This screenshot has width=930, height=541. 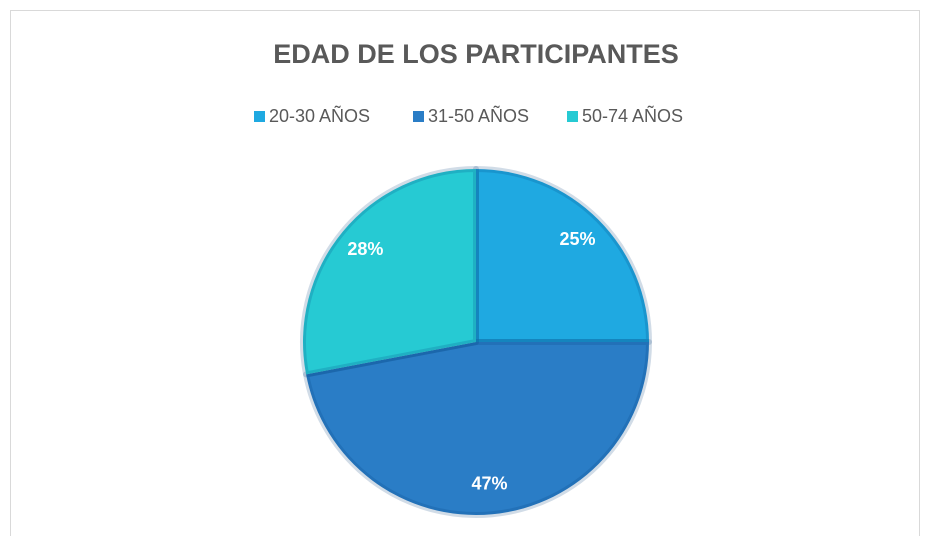 I want to click on legend-label: 50-74 AÑOS, so click(x=632, y=115).